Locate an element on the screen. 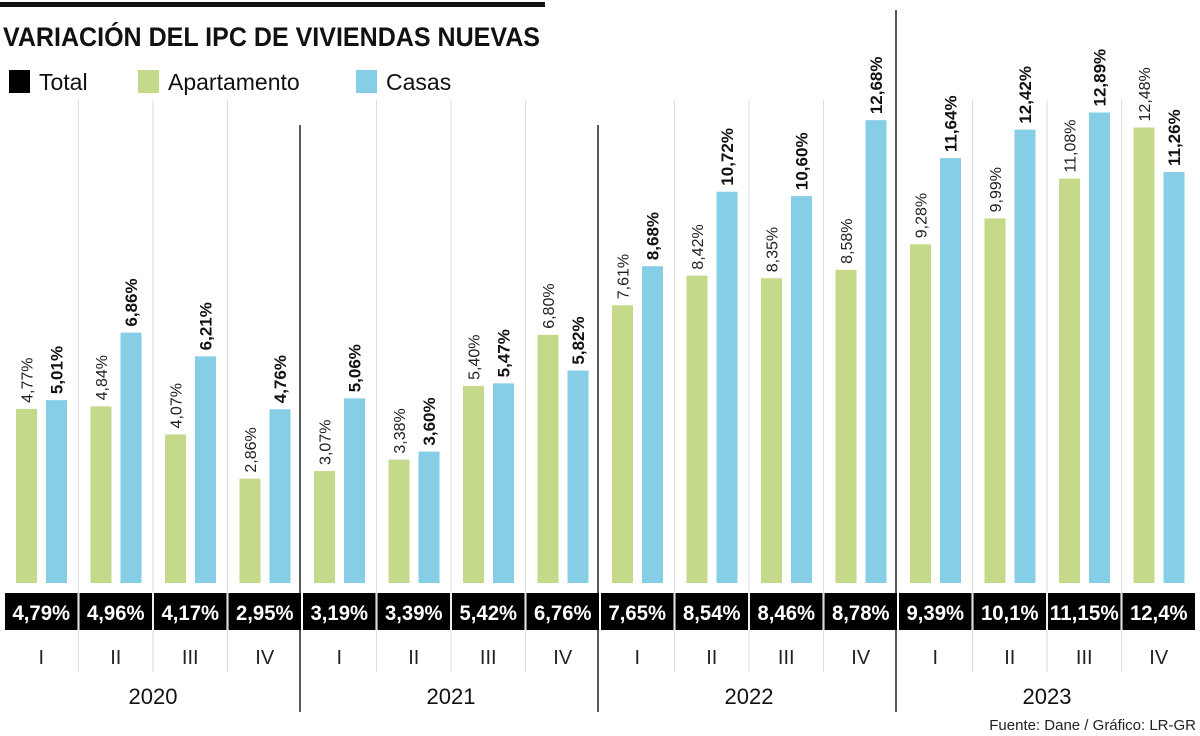  legend-label-total: Total is located at coordinates (63, 82).